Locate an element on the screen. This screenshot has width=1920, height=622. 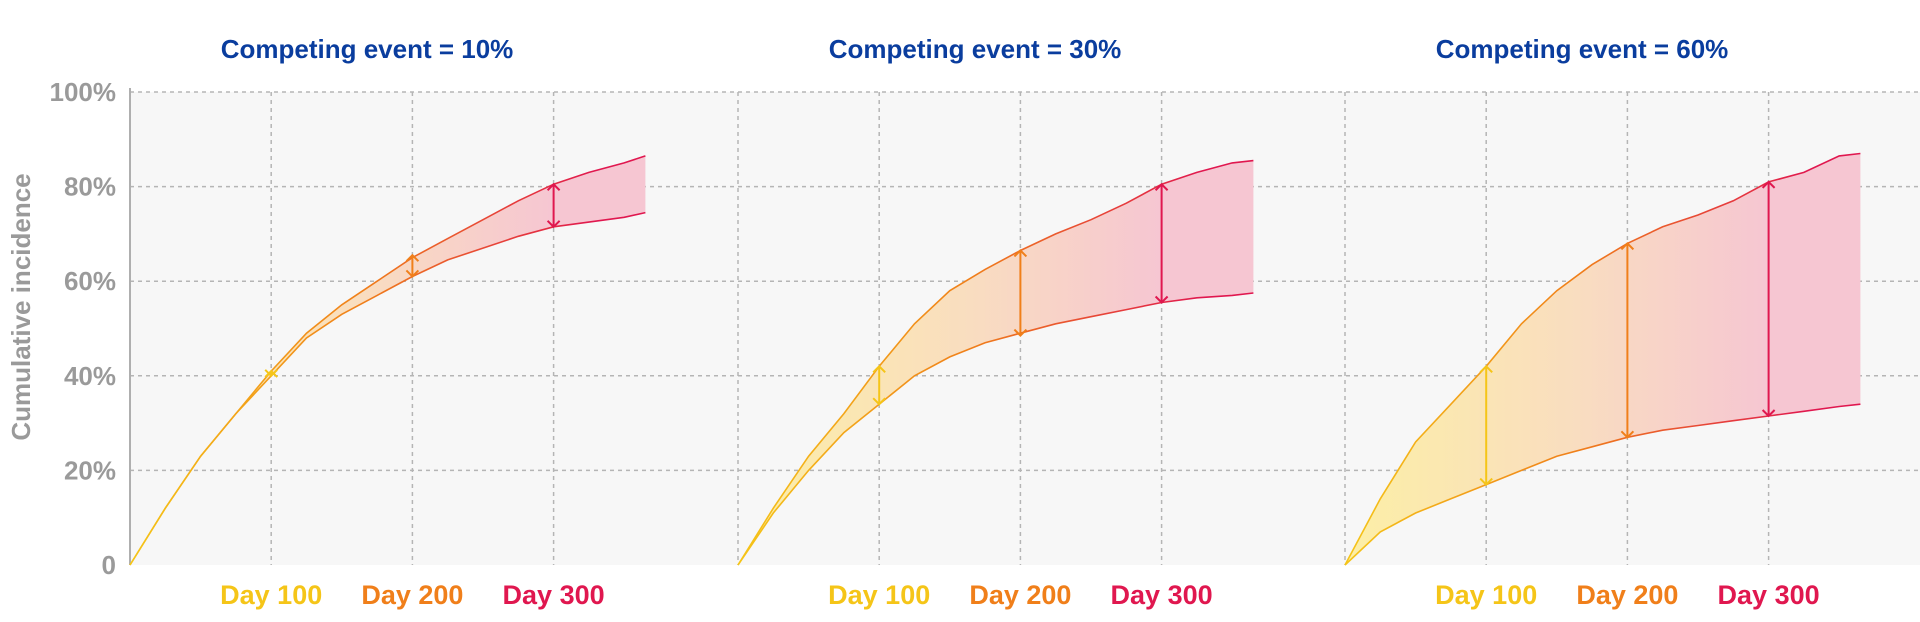
panel-title: Competing event = 60% is located at coordinates (1582, 49).